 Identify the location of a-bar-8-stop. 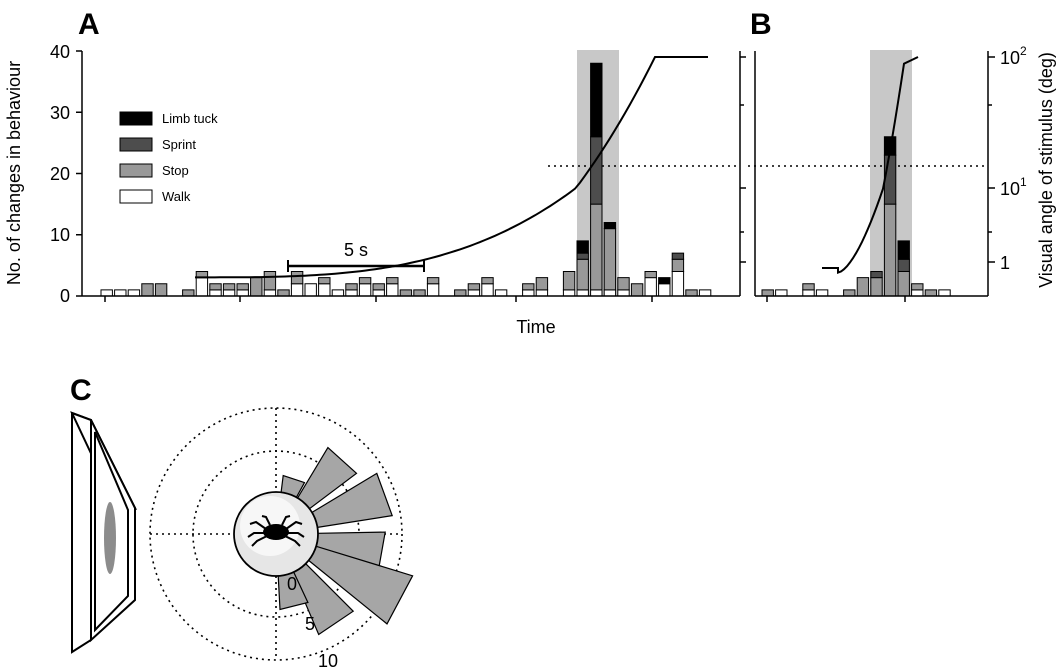
(215, 287).